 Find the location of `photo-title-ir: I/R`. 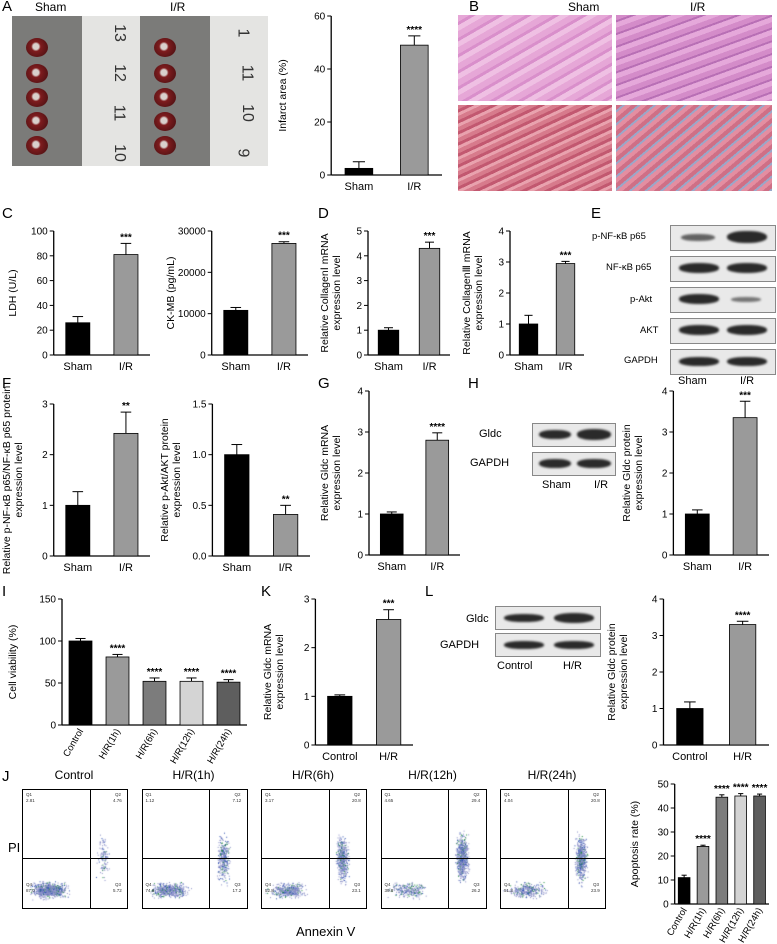

photo-title-ir: I/R is located at coordinates (178, 7).